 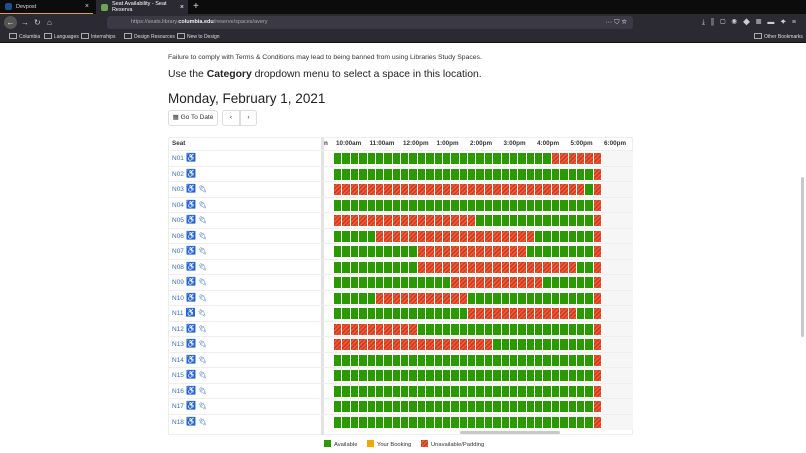 What do you see at coordinates (46, 7) in the screenshot?
I see `tab-devpost: Devpost ×` at bounding box center [46, 7].